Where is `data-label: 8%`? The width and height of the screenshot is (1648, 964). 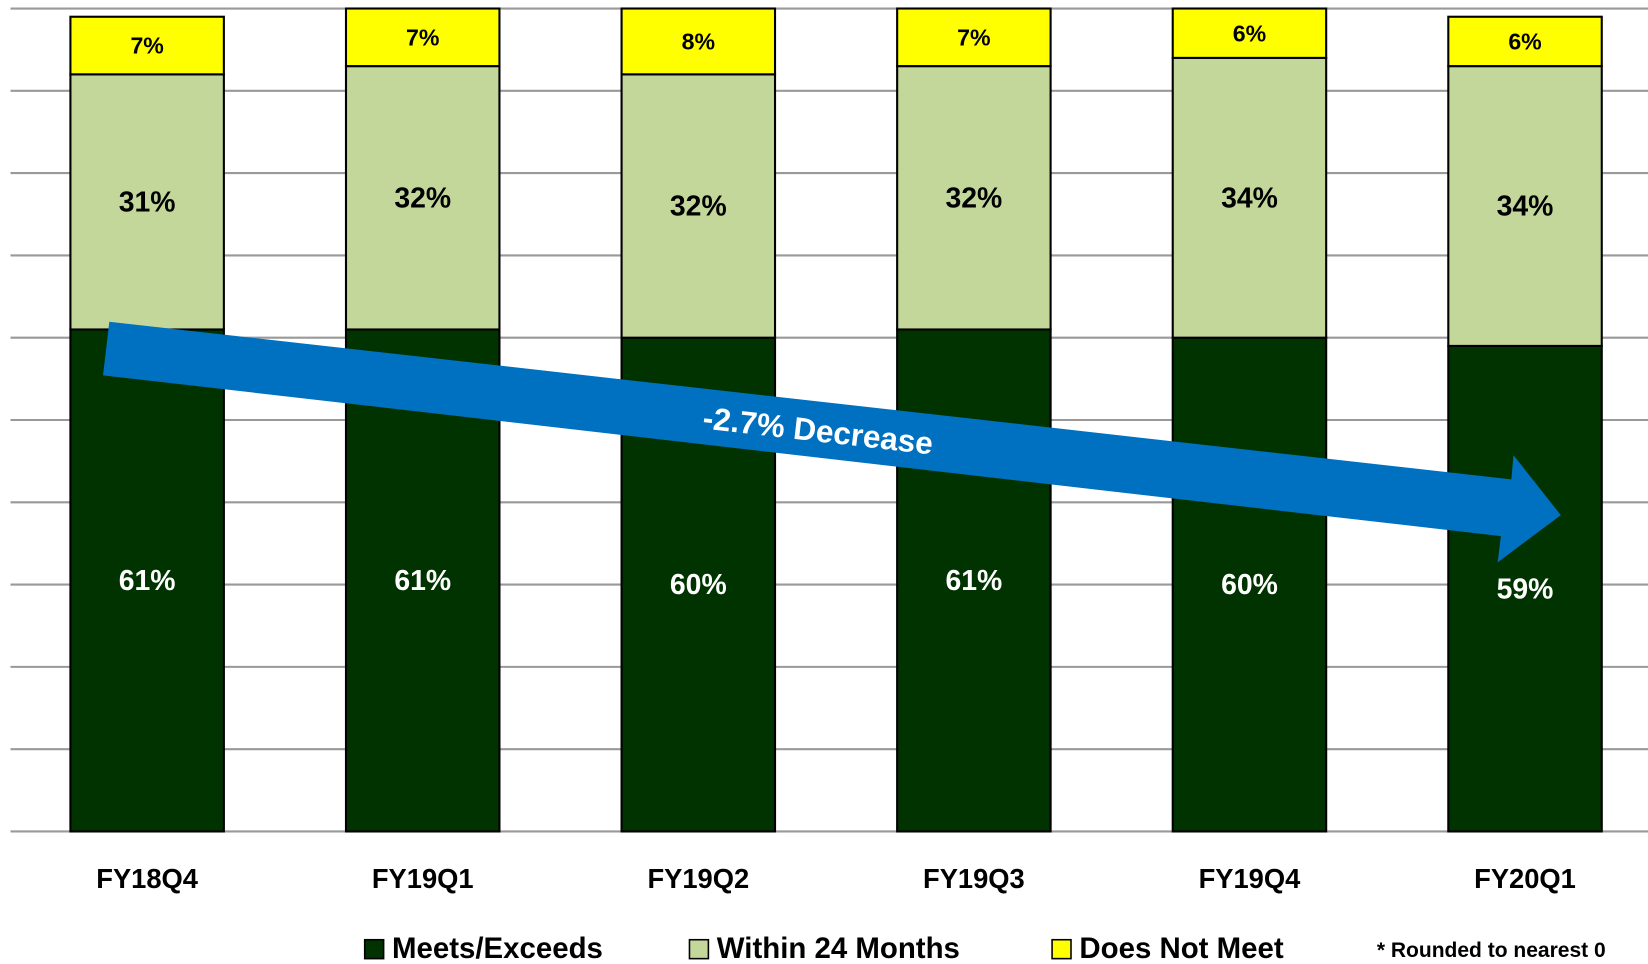 data-label: 8% is located at coordinates (698, 42).